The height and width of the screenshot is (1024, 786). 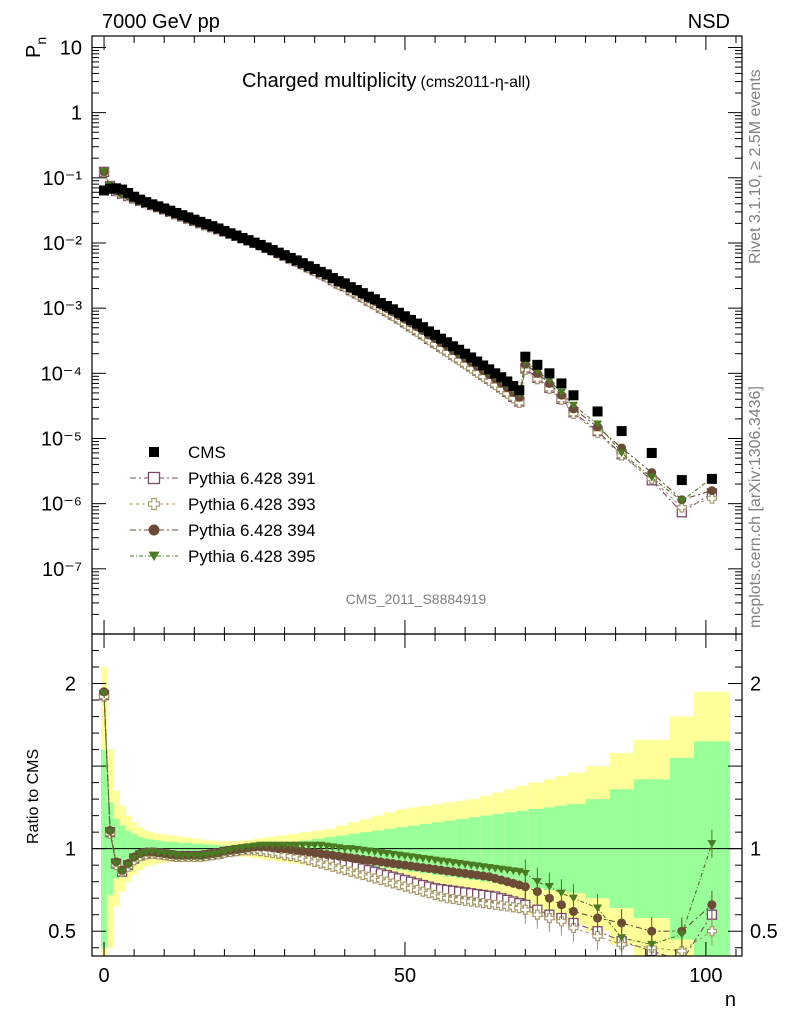 What do you see at coordinates (36, 47) in the screenshot?
I see `y-axis-label: Pn` at bounding box center [36, 47].